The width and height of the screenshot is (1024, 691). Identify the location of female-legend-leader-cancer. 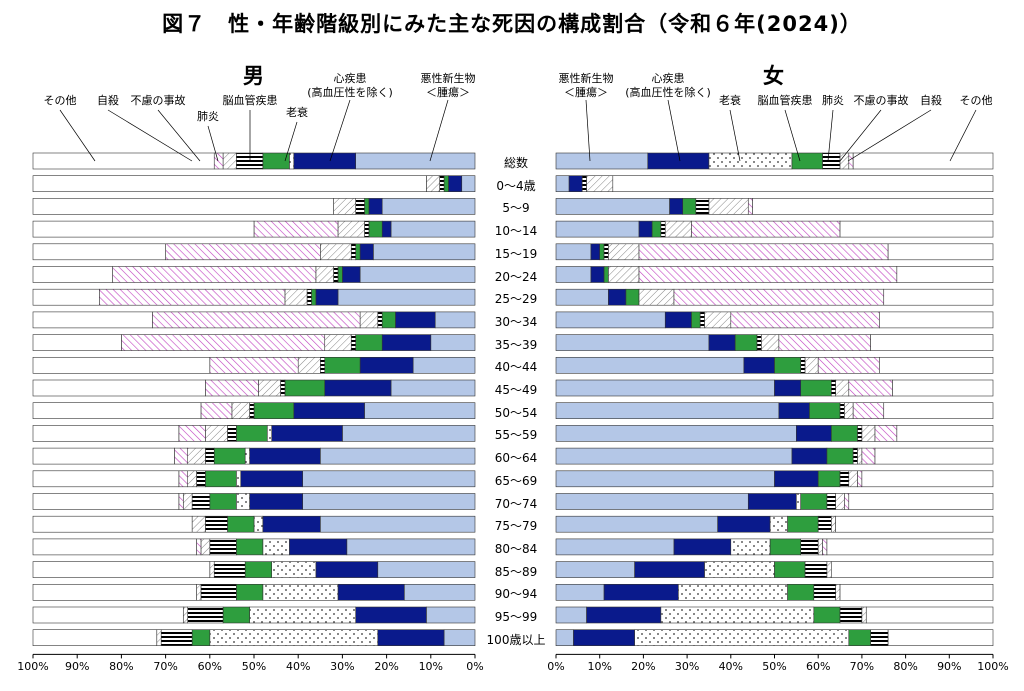
(588, 130).